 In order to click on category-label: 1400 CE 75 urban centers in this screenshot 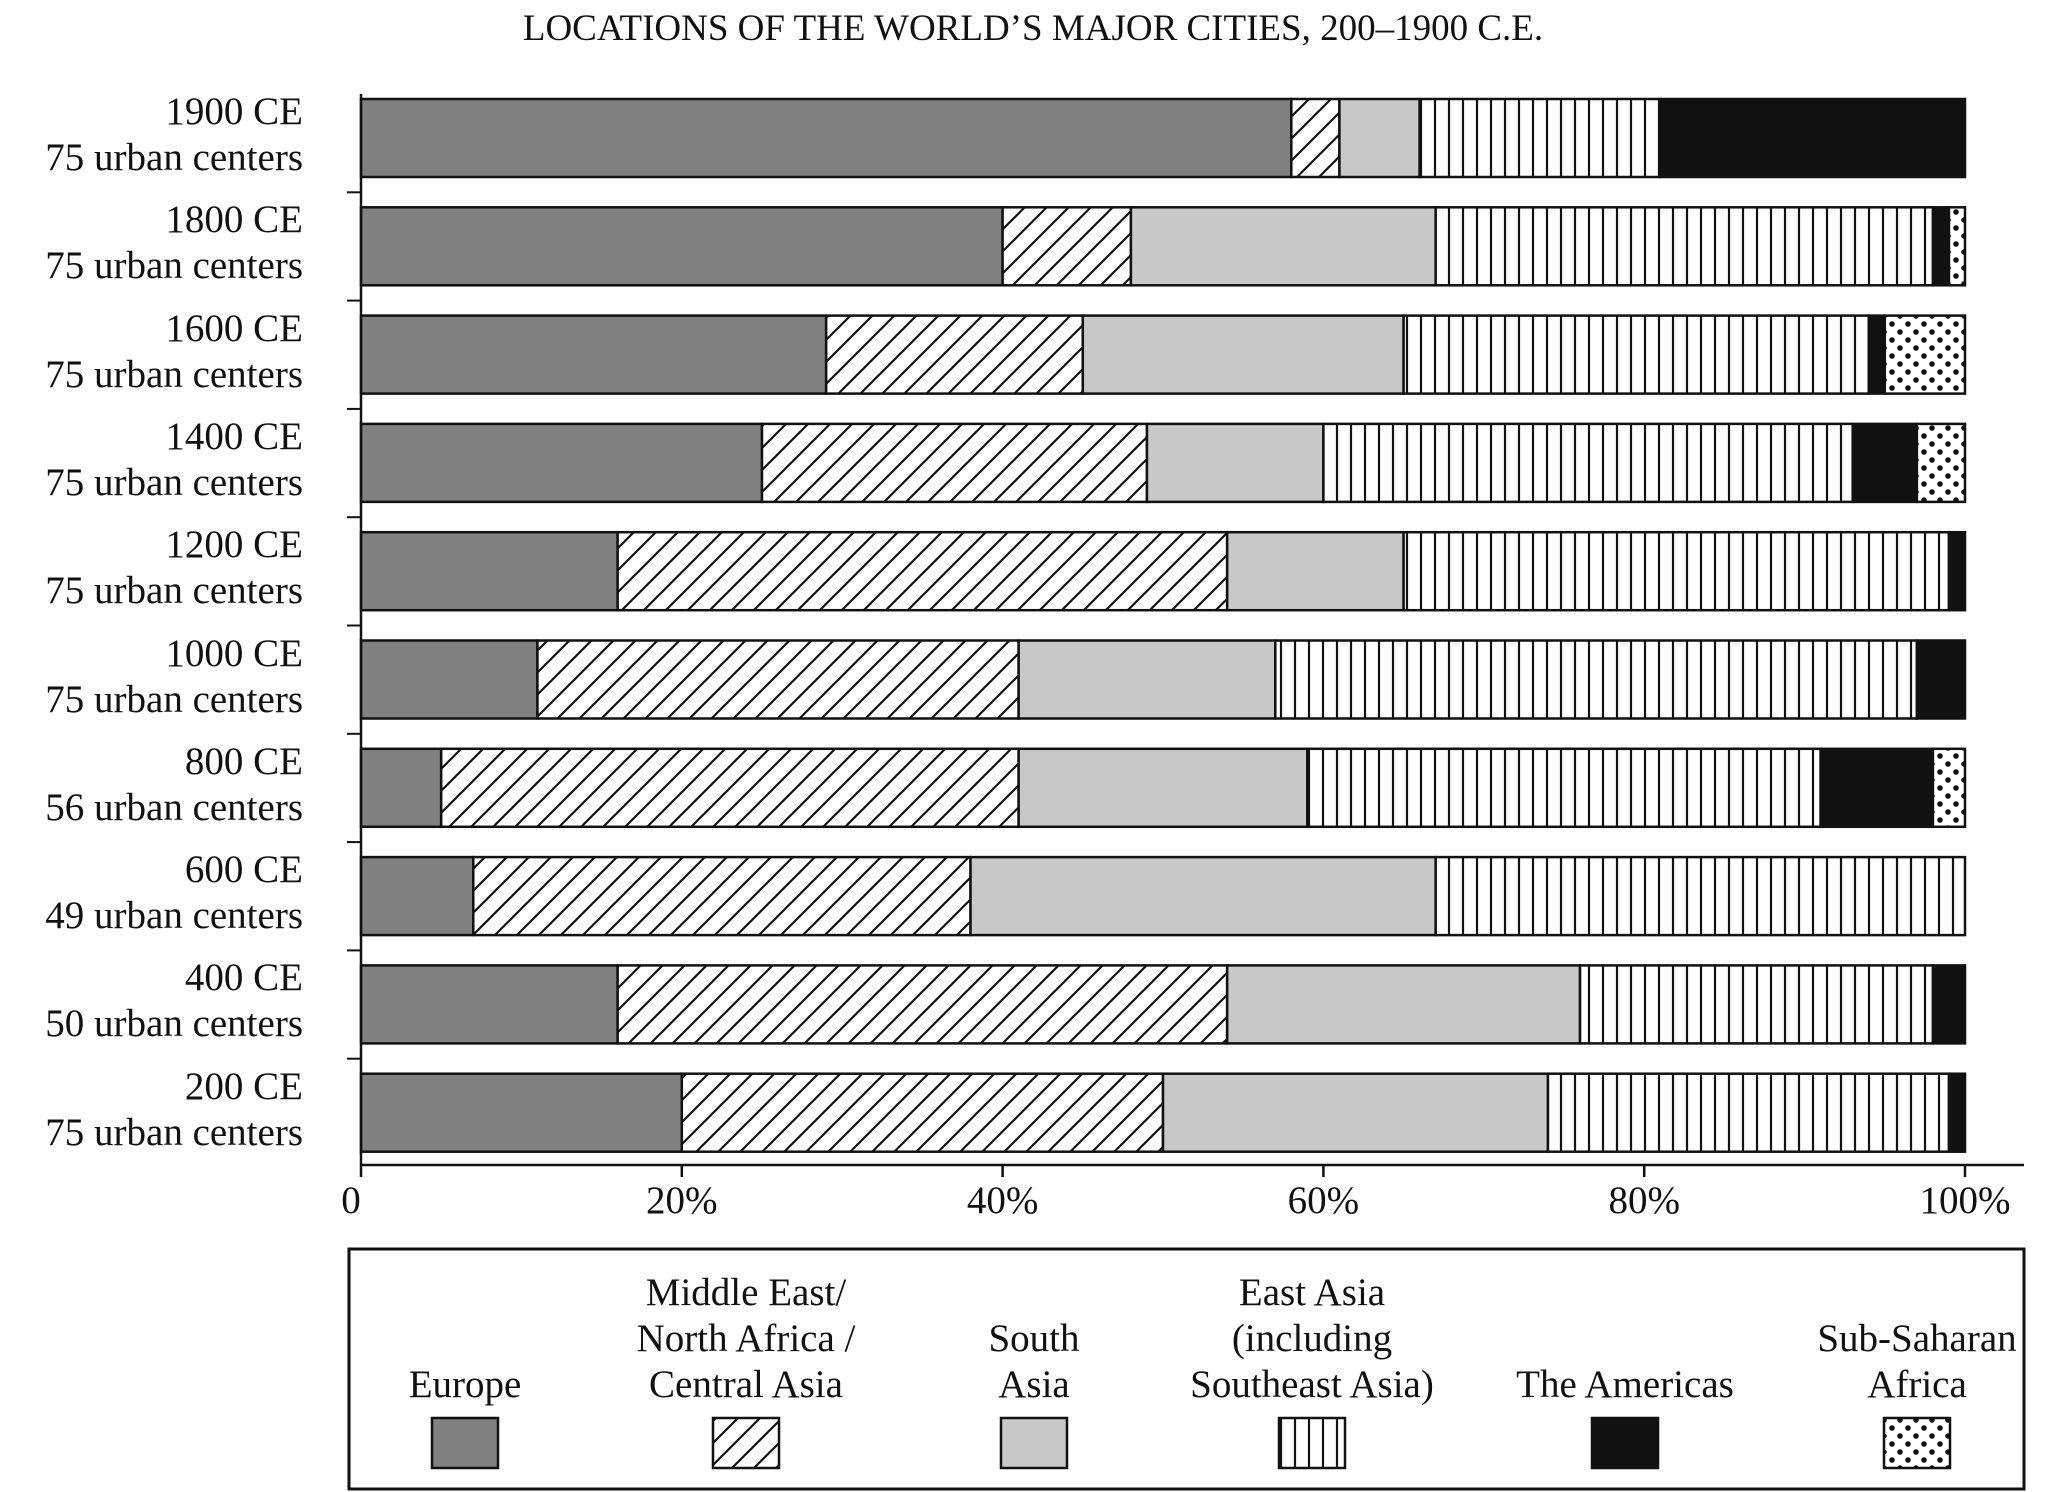, I will do `click(174, 459)`.